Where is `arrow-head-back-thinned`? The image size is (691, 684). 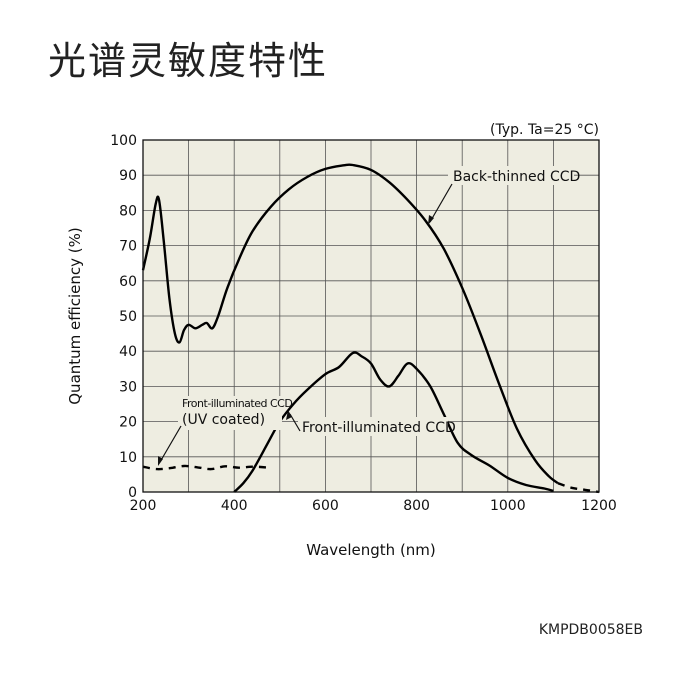 arrow-head-back-thinned is located at coordinates (431, 220).